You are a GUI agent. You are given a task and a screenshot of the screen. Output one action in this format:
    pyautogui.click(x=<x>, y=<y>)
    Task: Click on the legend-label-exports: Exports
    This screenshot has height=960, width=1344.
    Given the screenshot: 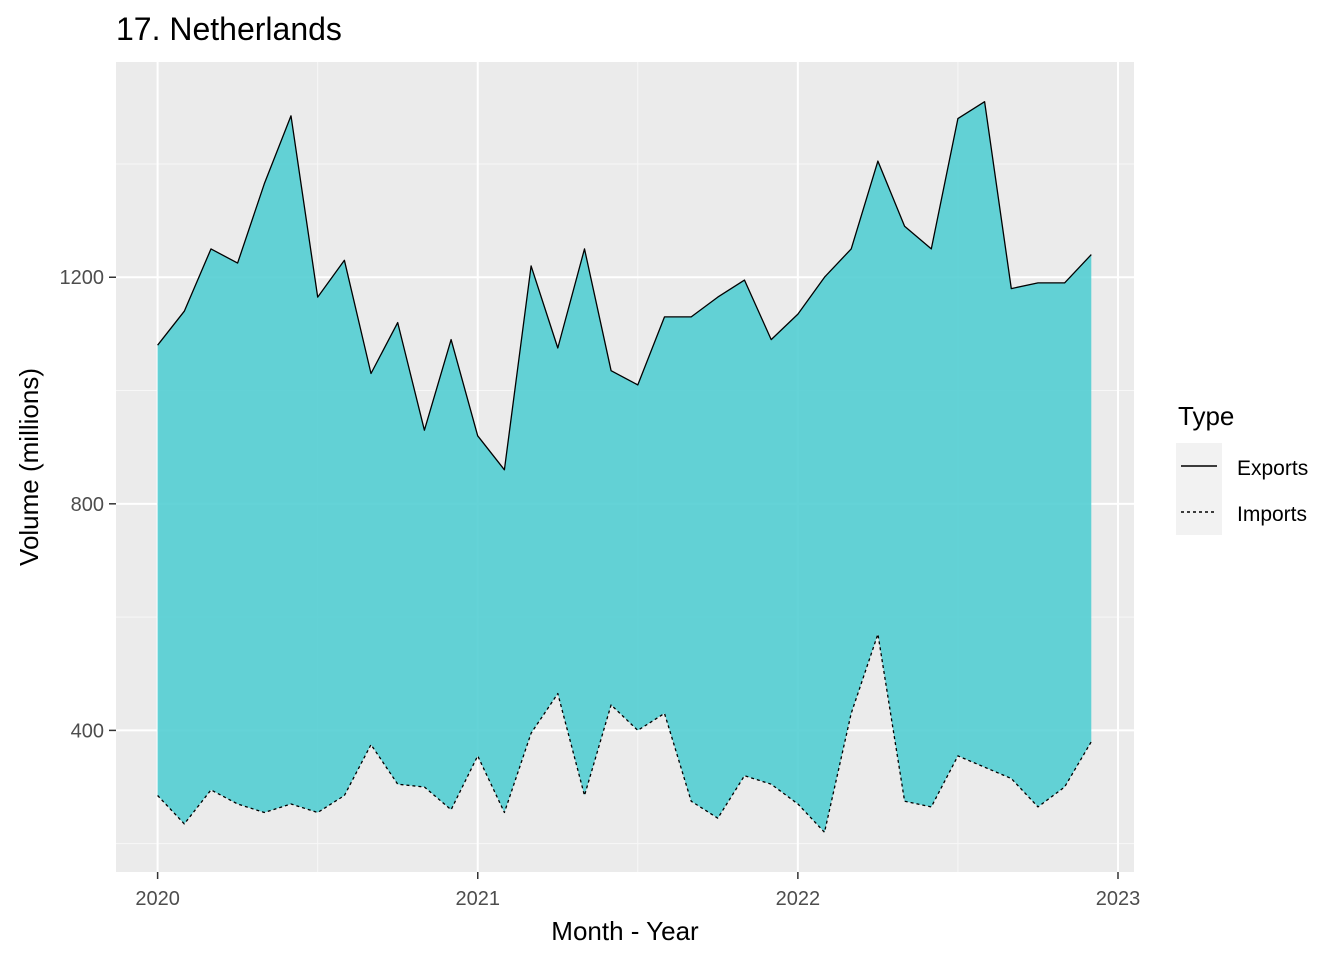 What is the action you would take?
    pyautogui.click(x=1272, y=468)
    